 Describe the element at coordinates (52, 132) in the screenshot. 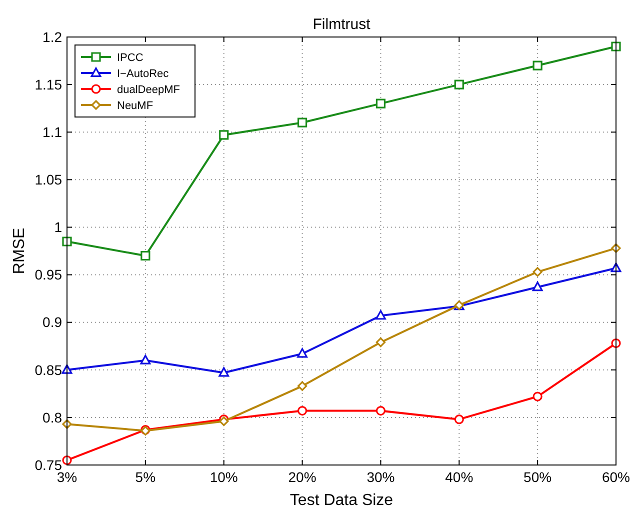

I see `y-tick-label: 1.1` at that location.